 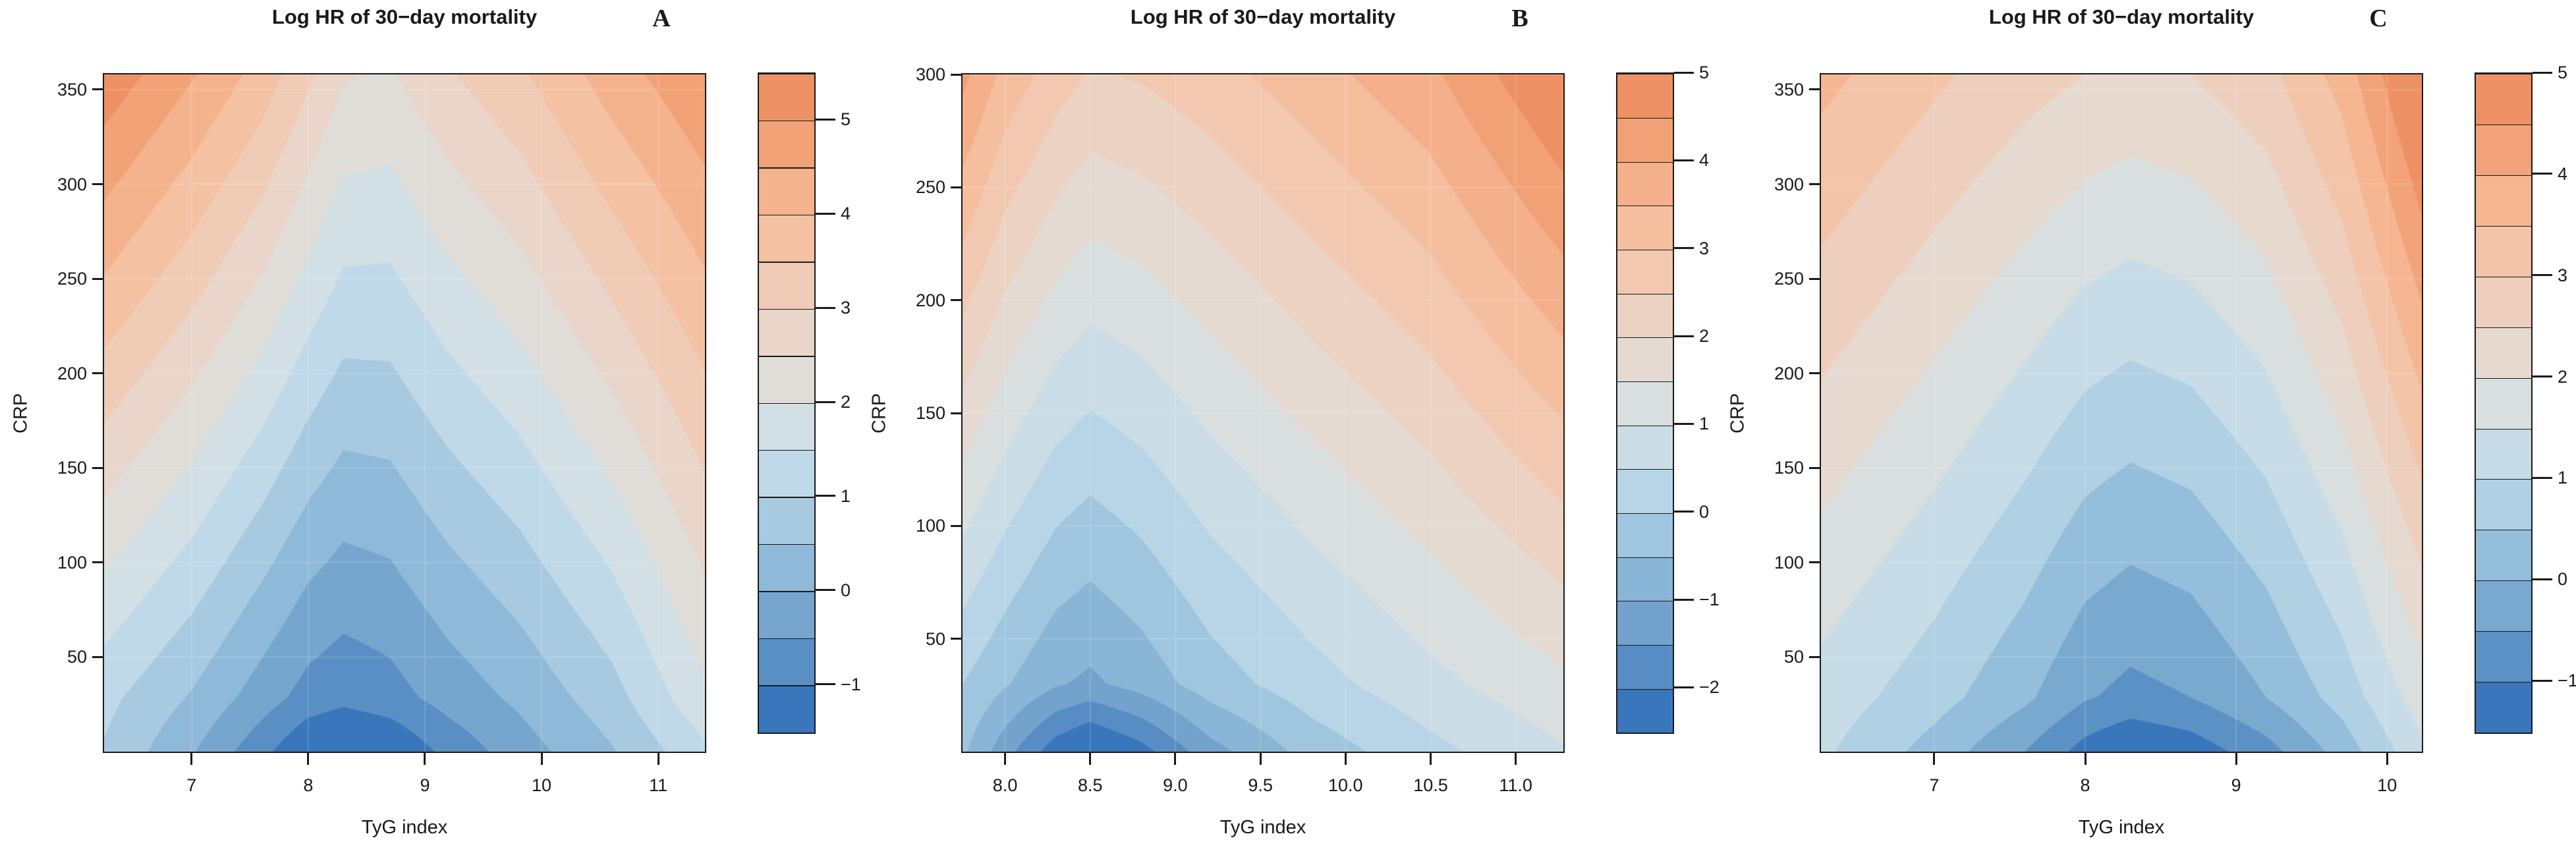 What do you see at coordinates (308, 785) in the screenshot?
I see `x-tick-label: 8` at bounding box center [308, 785].